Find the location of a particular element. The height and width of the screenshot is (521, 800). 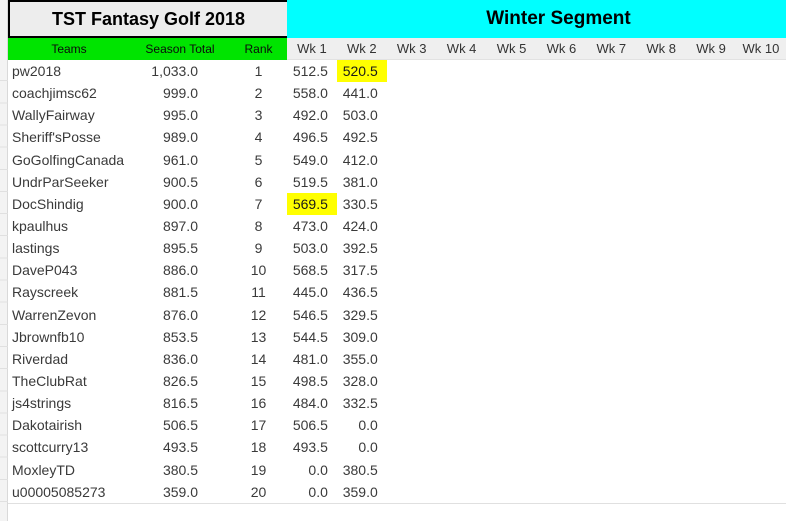

team-name-cell: WarrenZevon is located at coordinates (54, 314).